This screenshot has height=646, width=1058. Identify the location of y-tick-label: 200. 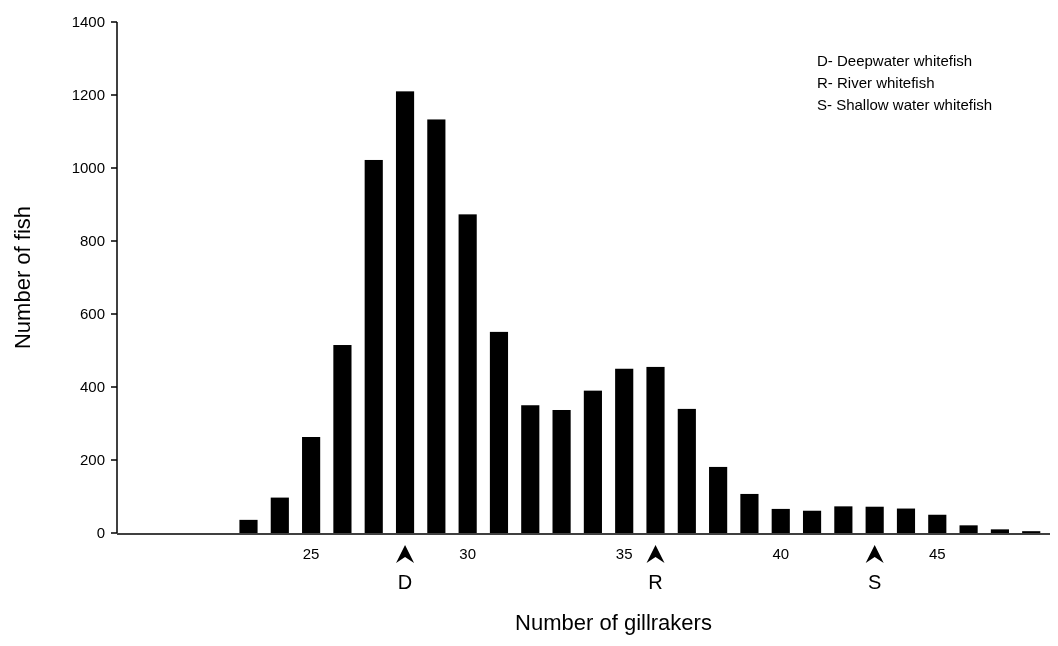
(92, 460).